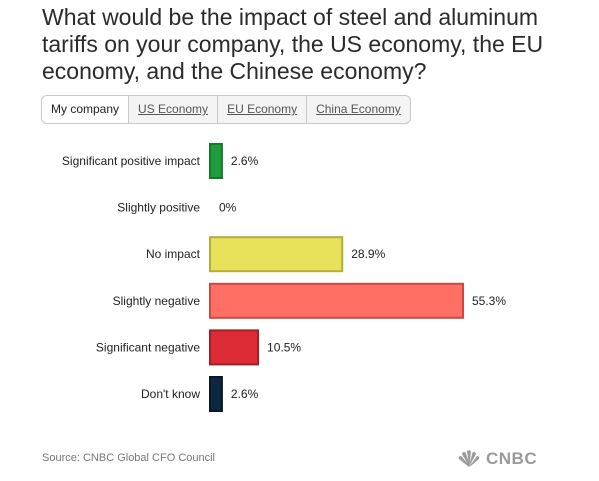 The image size is (599, 481). I want to click on tab-eu-economy: EU Economy, so click(263, 109).